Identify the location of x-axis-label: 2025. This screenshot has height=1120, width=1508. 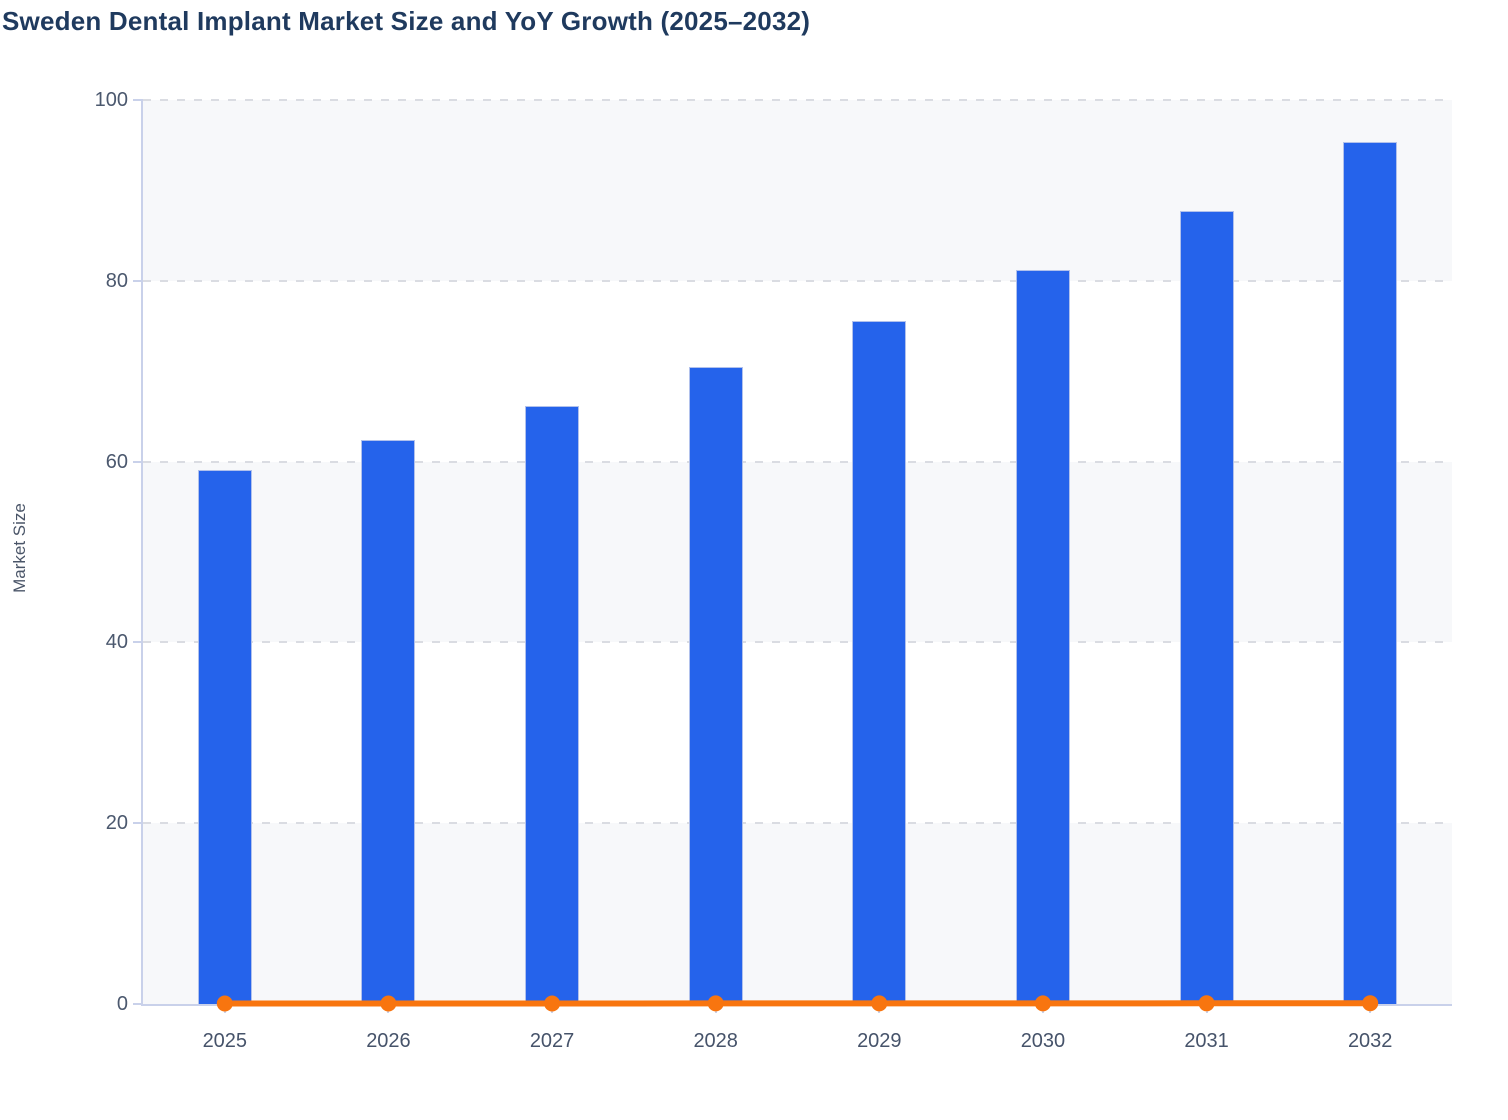
(225, 1041).